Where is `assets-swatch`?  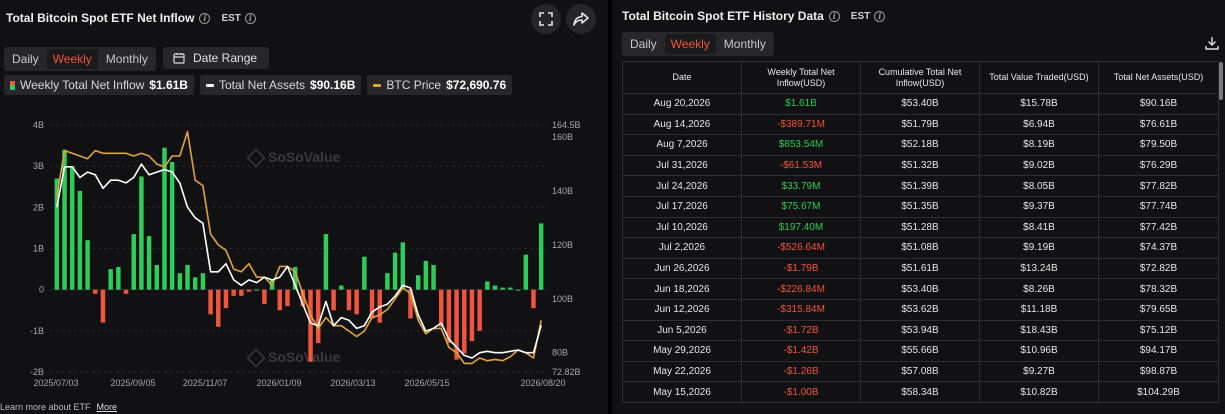
assets-swatch is located at coordinates (209, 85).